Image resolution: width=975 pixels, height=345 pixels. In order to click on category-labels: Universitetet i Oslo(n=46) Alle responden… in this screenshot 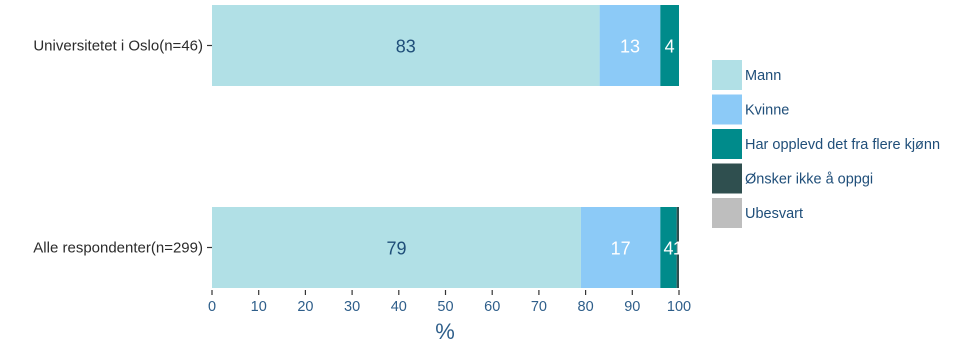, I will do `click(122, 147)`.